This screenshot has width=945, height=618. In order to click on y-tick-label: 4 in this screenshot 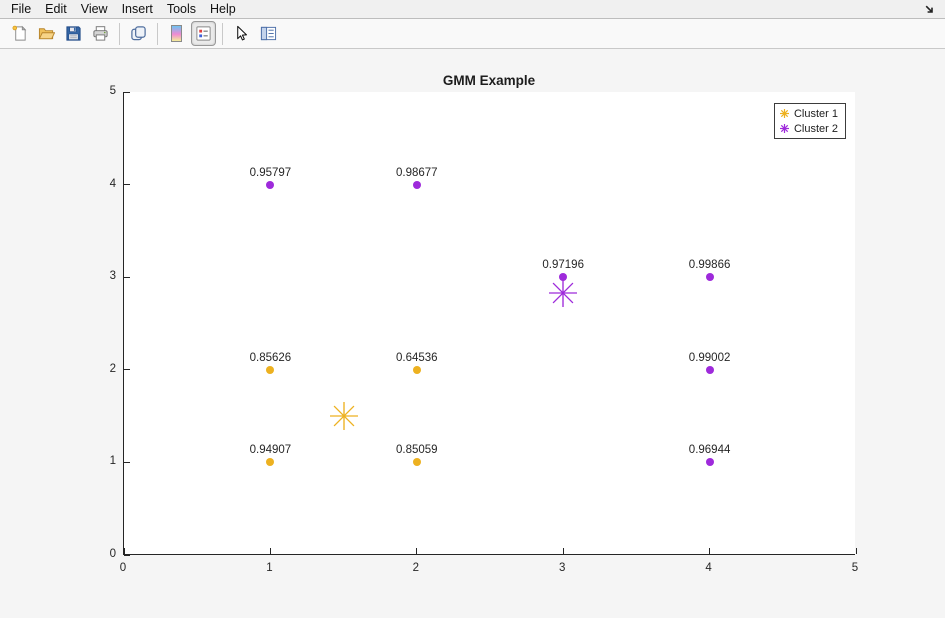, I will do `click(112, 183)`.